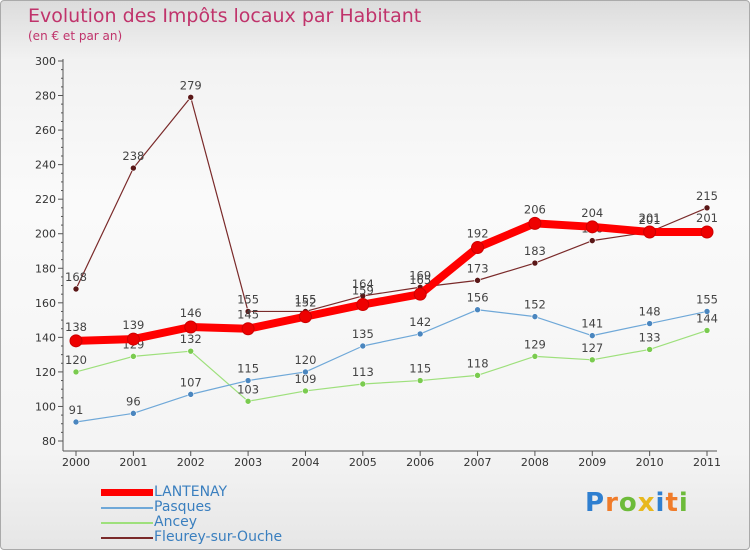 The width and height of the screenshot is (750, 550). I want to click on data-label-lantenay: 192, so click(478, 234).